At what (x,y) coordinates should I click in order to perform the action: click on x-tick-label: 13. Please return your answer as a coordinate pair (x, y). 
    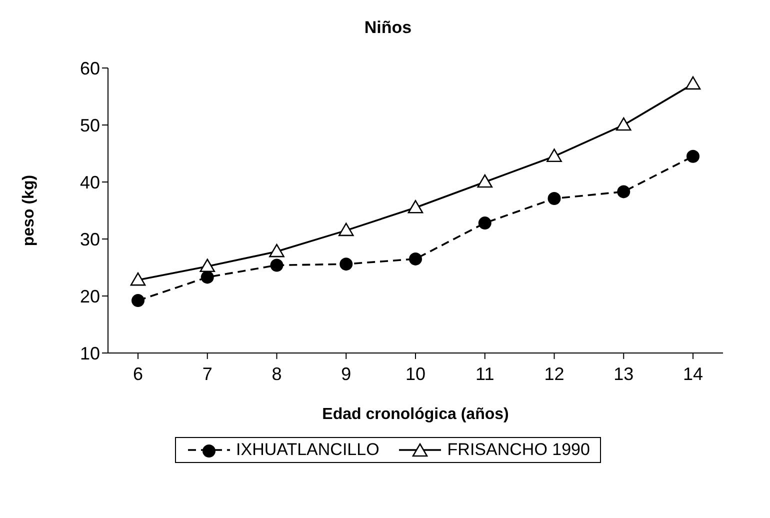
    Looking at the image, I should click on (624, 374).